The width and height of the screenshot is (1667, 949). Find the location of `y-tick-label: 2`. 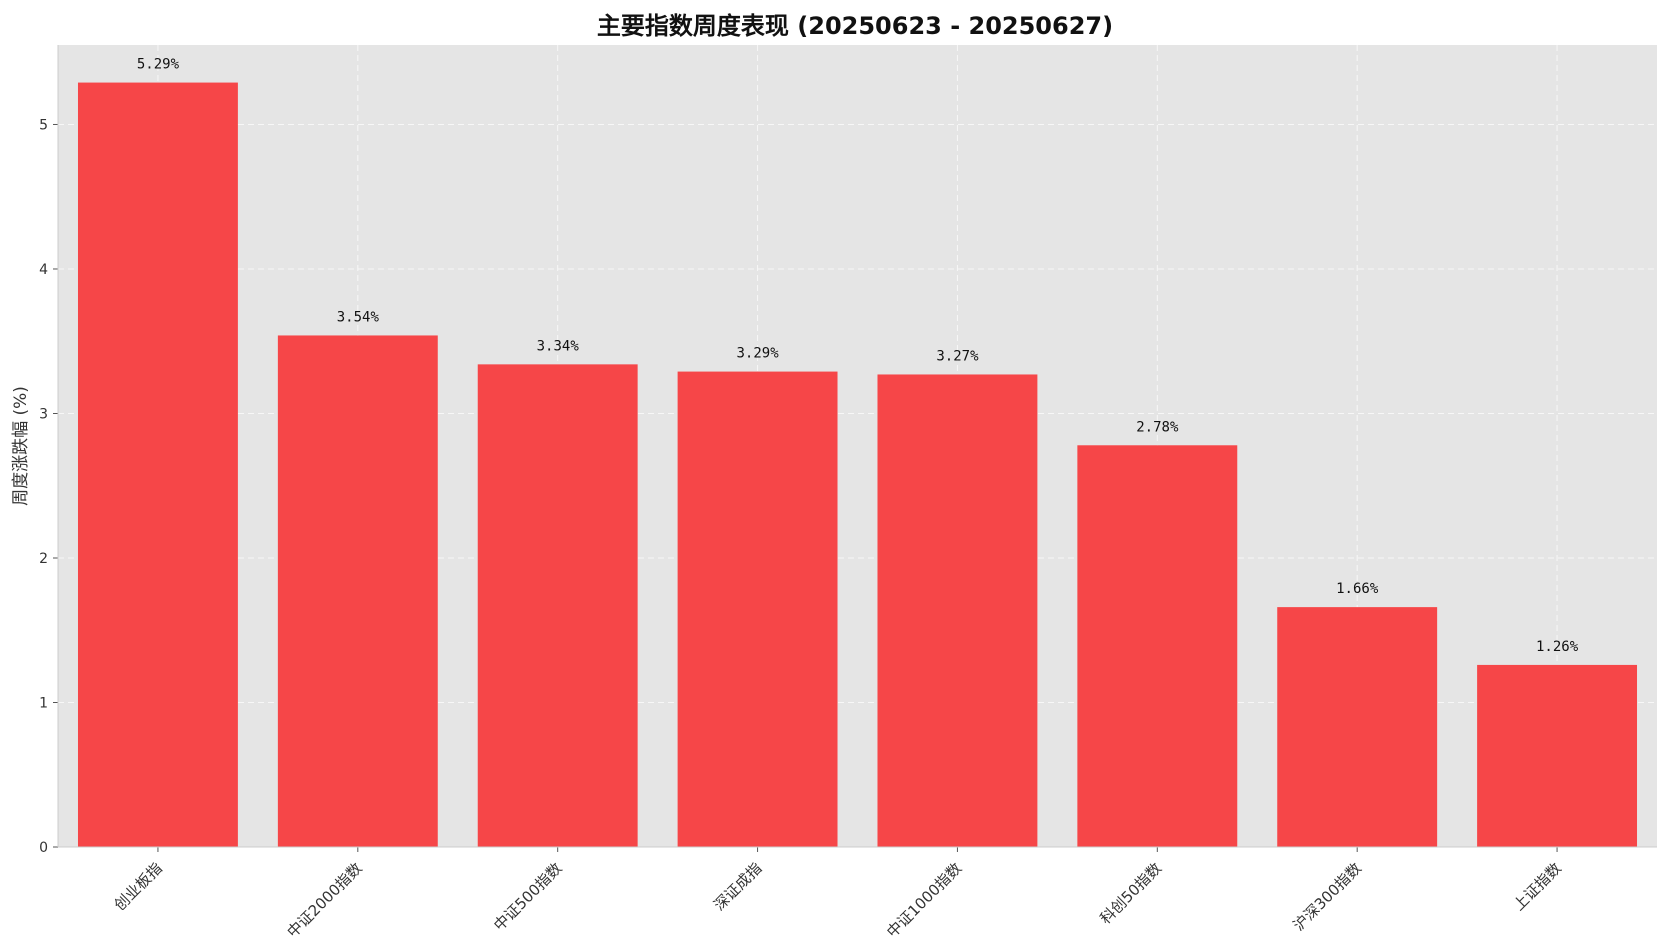

y-tick-label: 2 is located at coordinates (43, 559).